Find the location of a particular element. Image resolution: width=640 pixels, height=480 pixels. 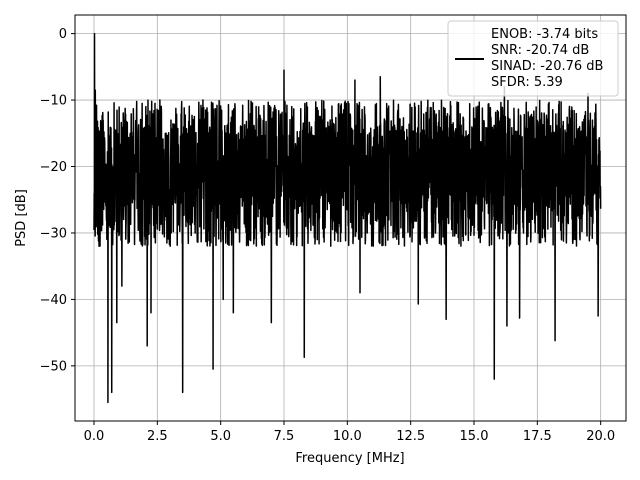

x-tick-label: 12.5 is located at coordinates (410, 436).